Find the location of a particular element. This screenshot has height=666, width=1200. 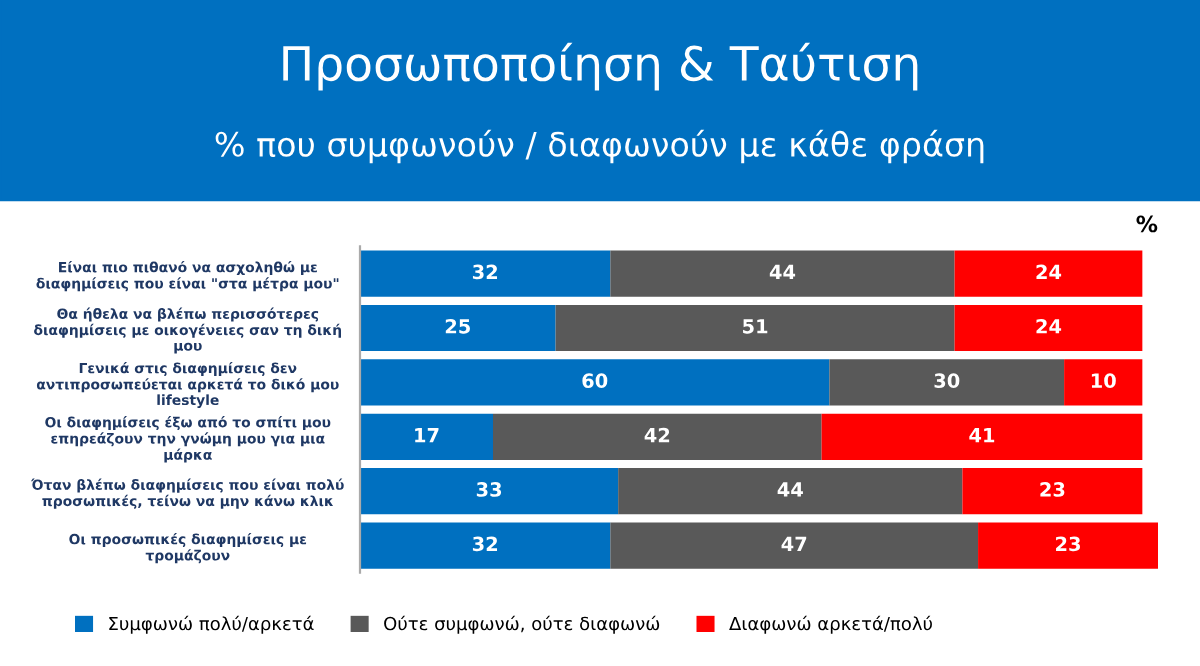

data-label: 60 is located at coordinates (595, 381).